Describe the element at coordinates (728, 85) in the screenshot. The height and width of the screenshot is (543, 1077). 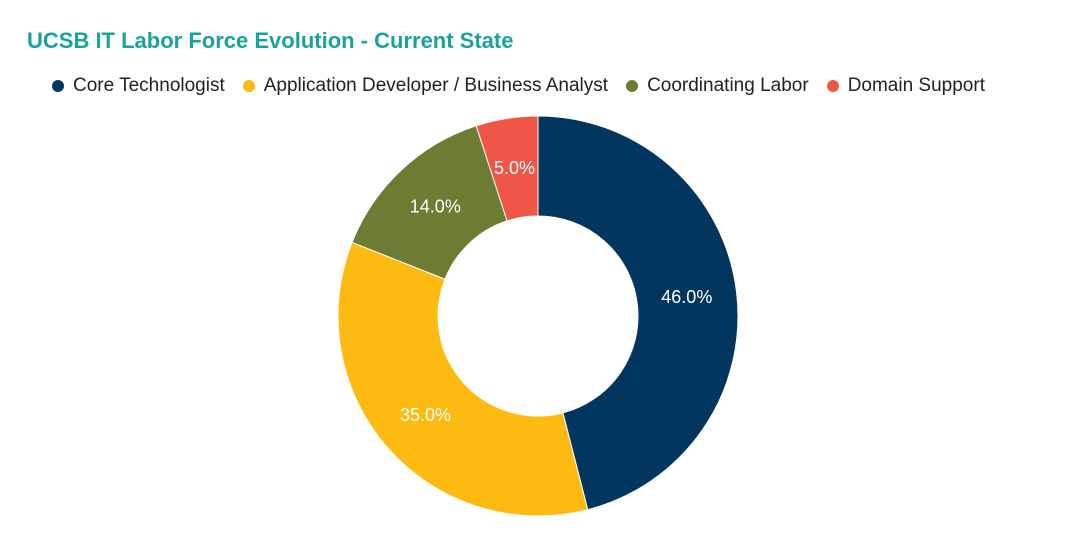
I see `legend-label: Coordinating Labor` at that location.